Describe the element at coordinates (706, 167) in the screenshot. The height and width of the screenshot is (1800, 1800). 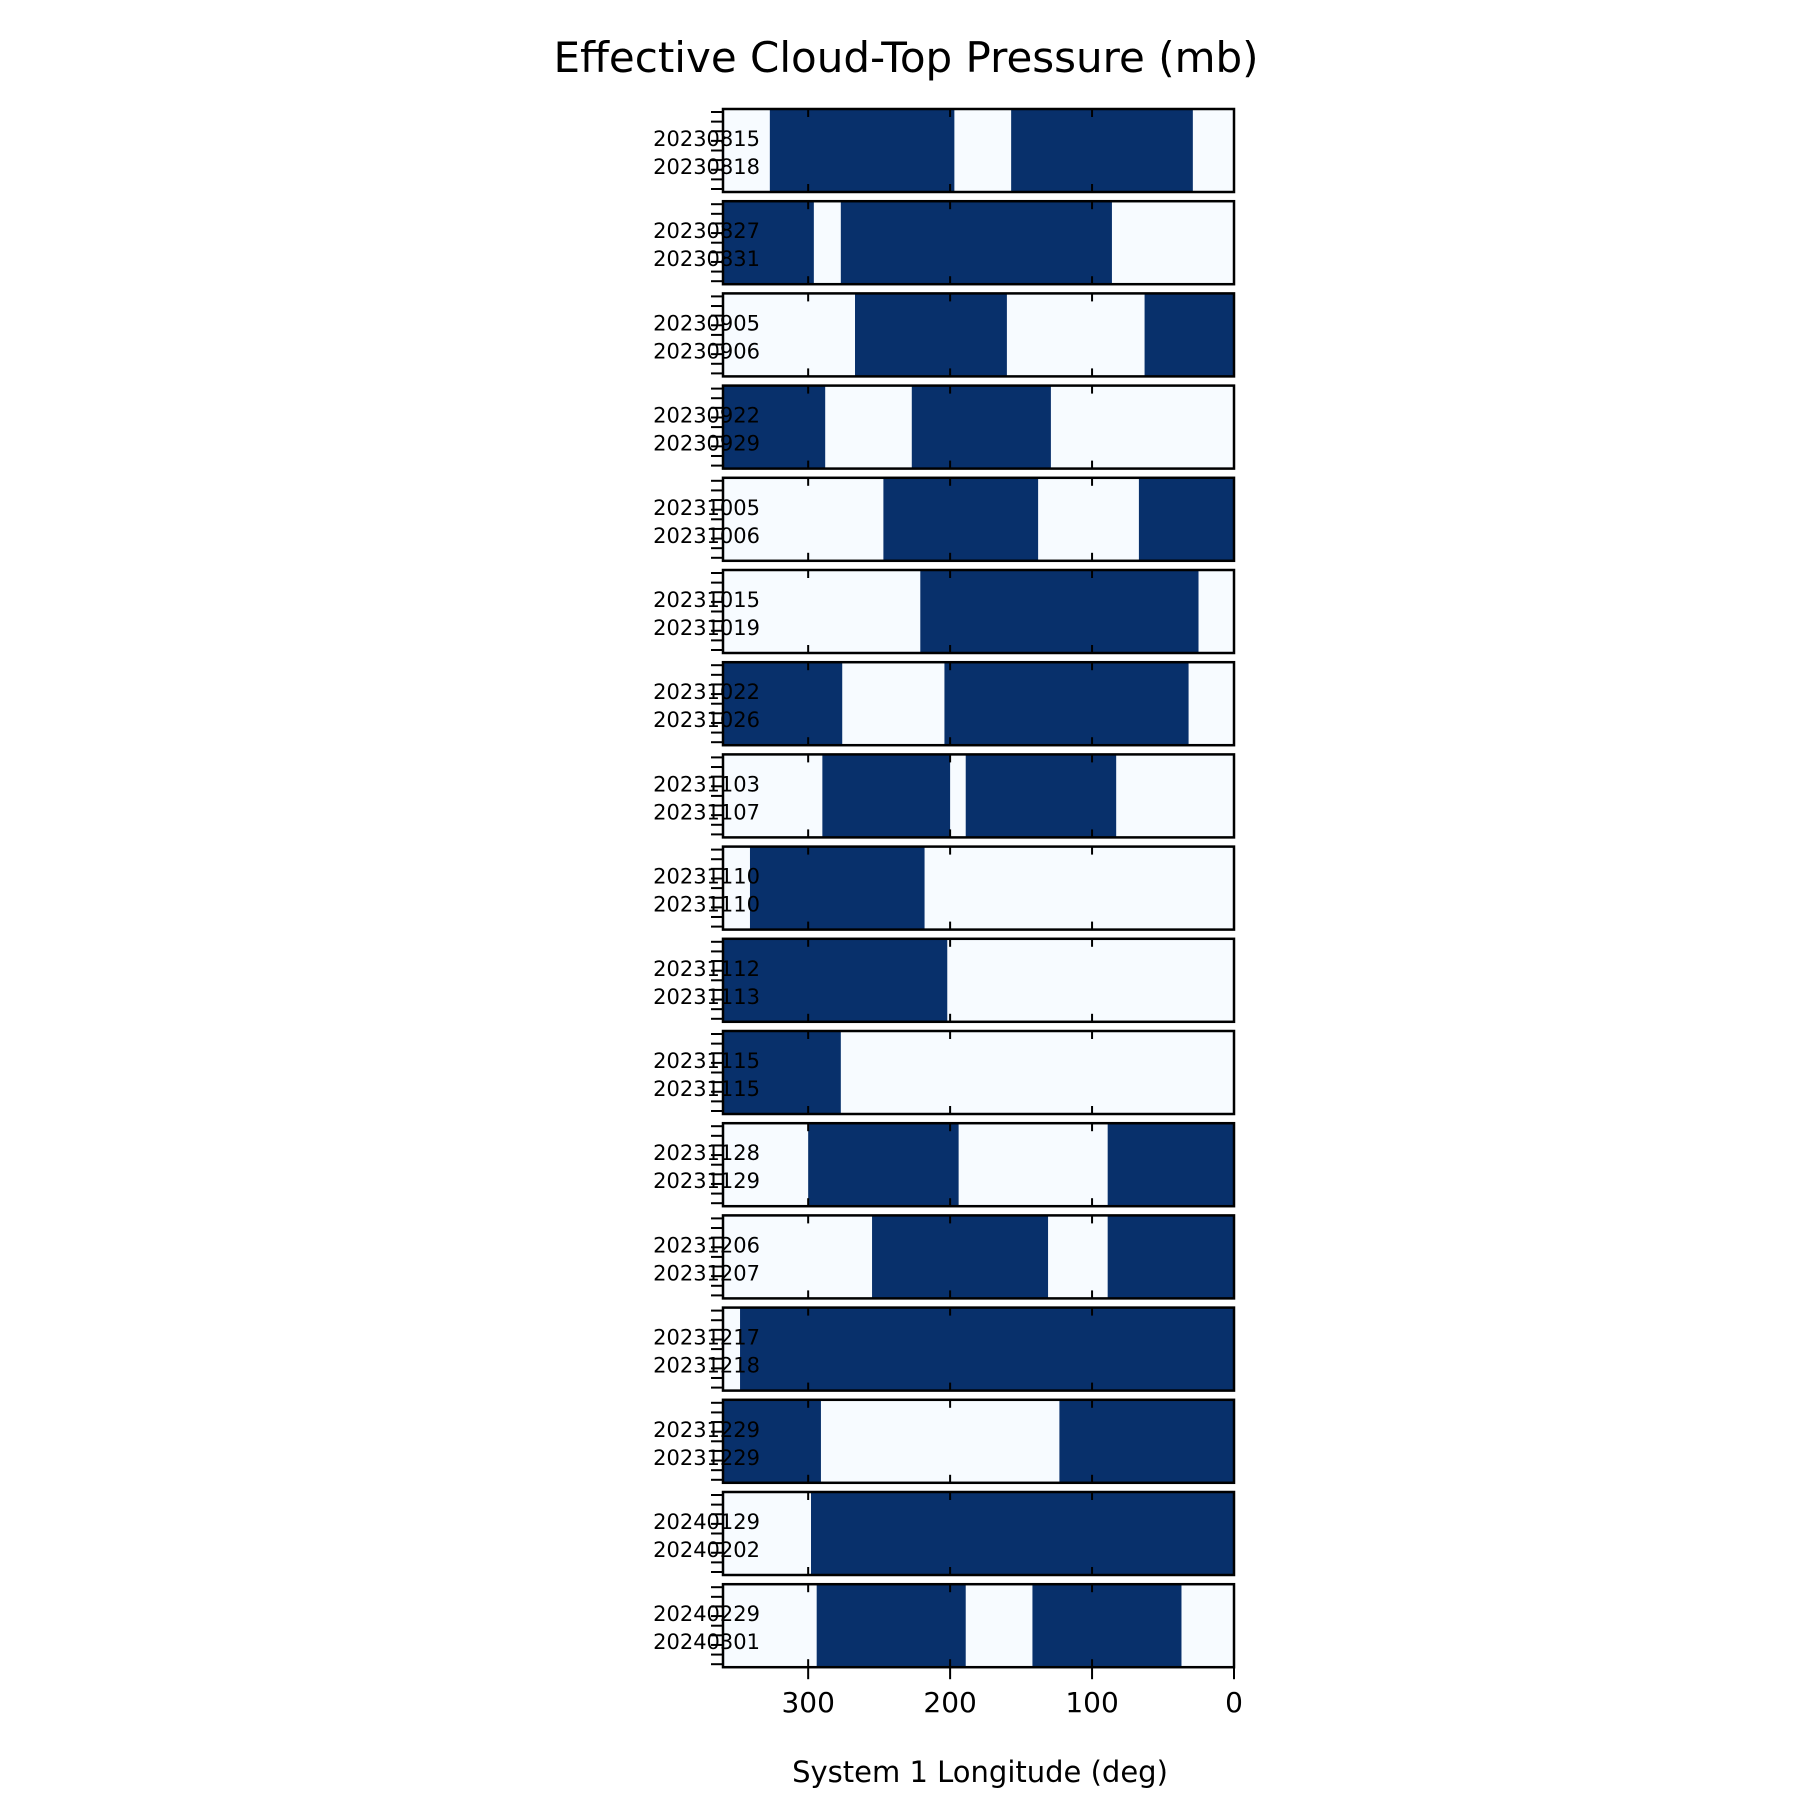
I see `date-label-end: 20230818` at that location.